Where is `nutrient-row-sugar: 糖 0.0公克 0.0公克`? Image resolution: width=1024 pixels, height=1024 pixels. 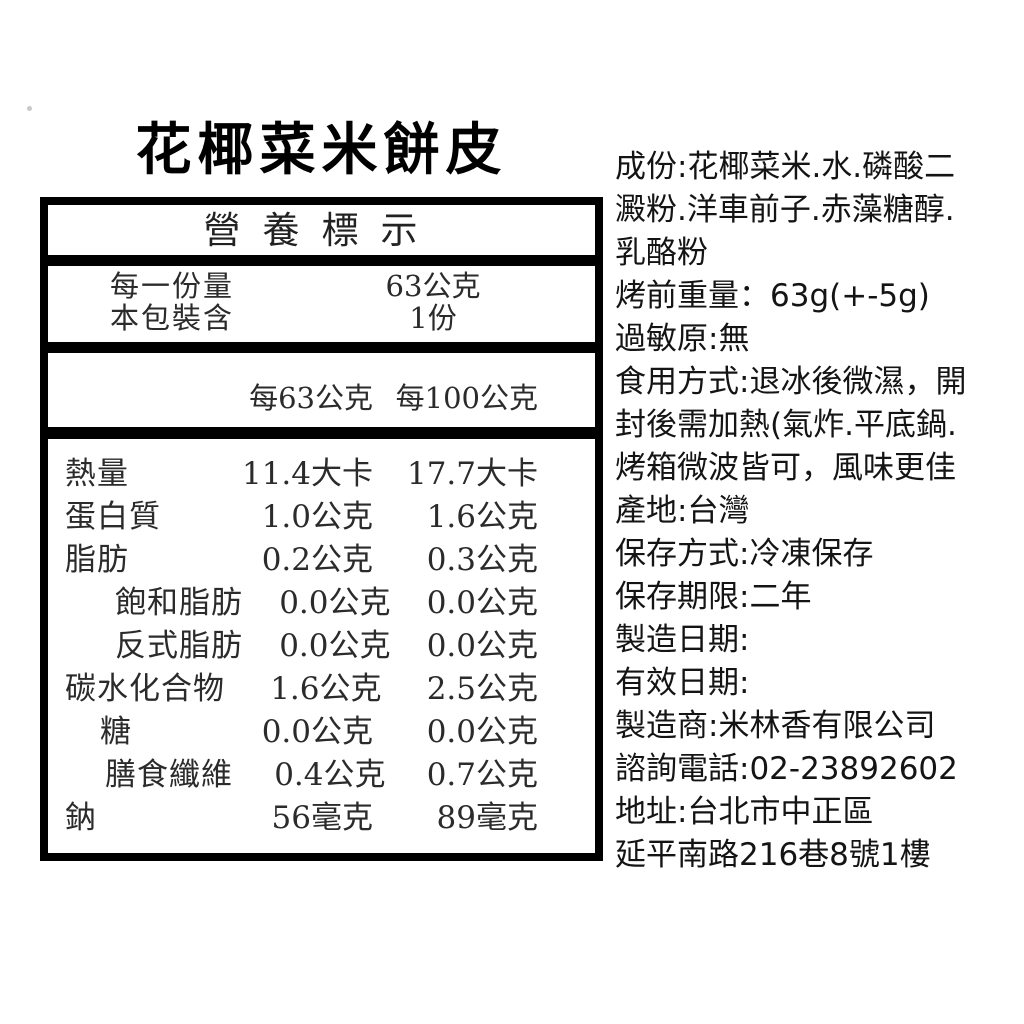
nutrient-row-sugar: 糖 0.0公克 0.0公克 is located at coordinates (293, 732).